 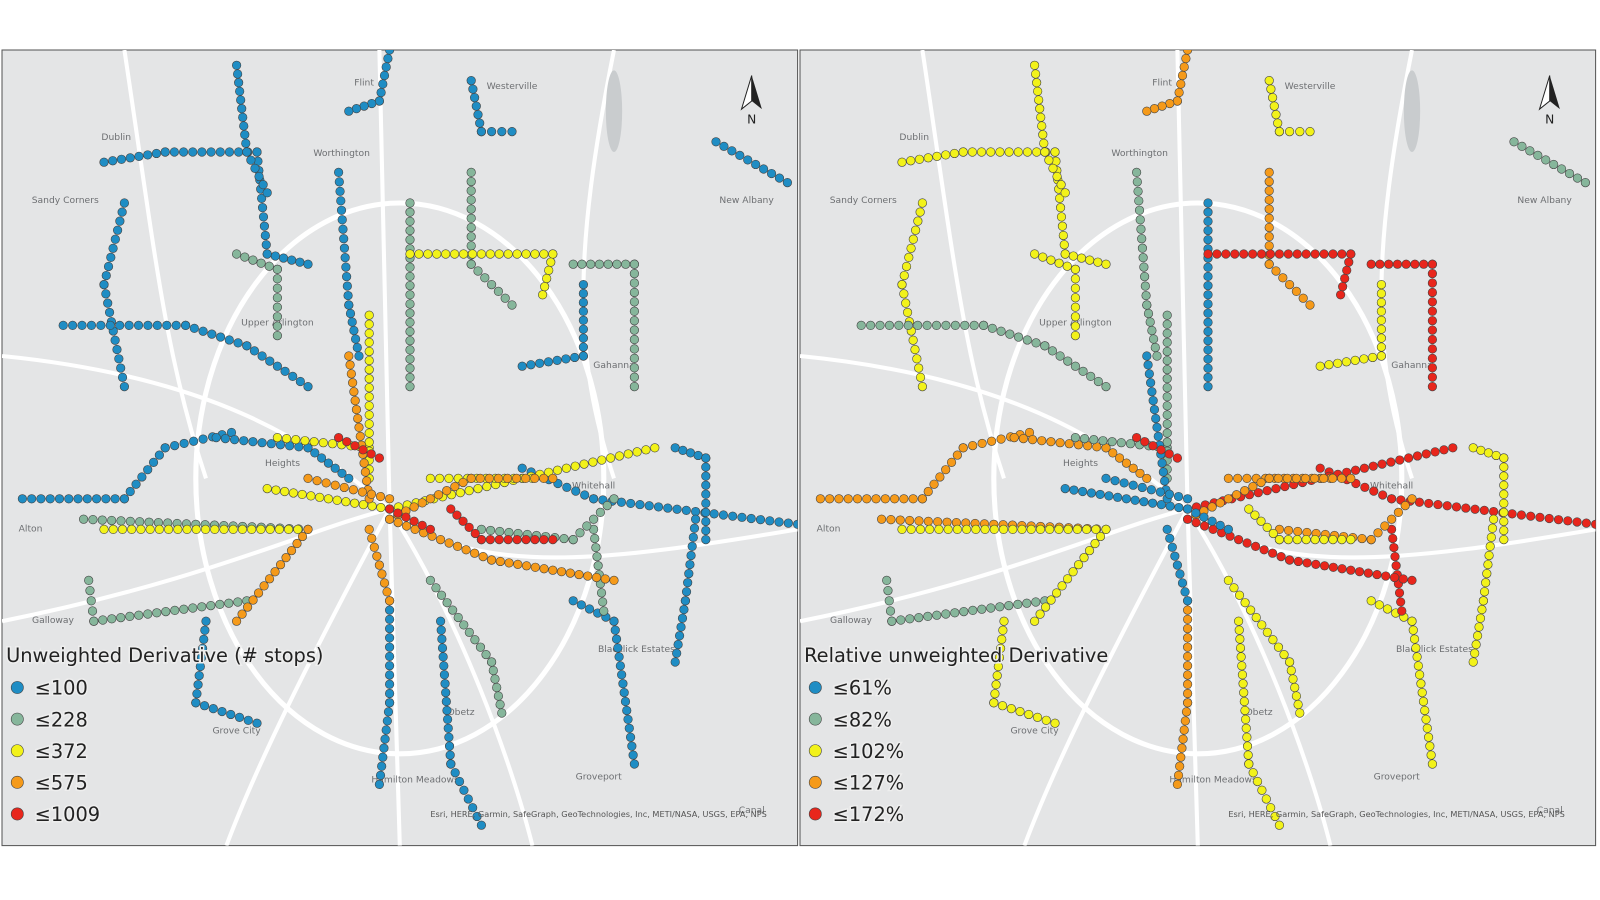 I want to click on reservoir, so click(x=614, y=111).